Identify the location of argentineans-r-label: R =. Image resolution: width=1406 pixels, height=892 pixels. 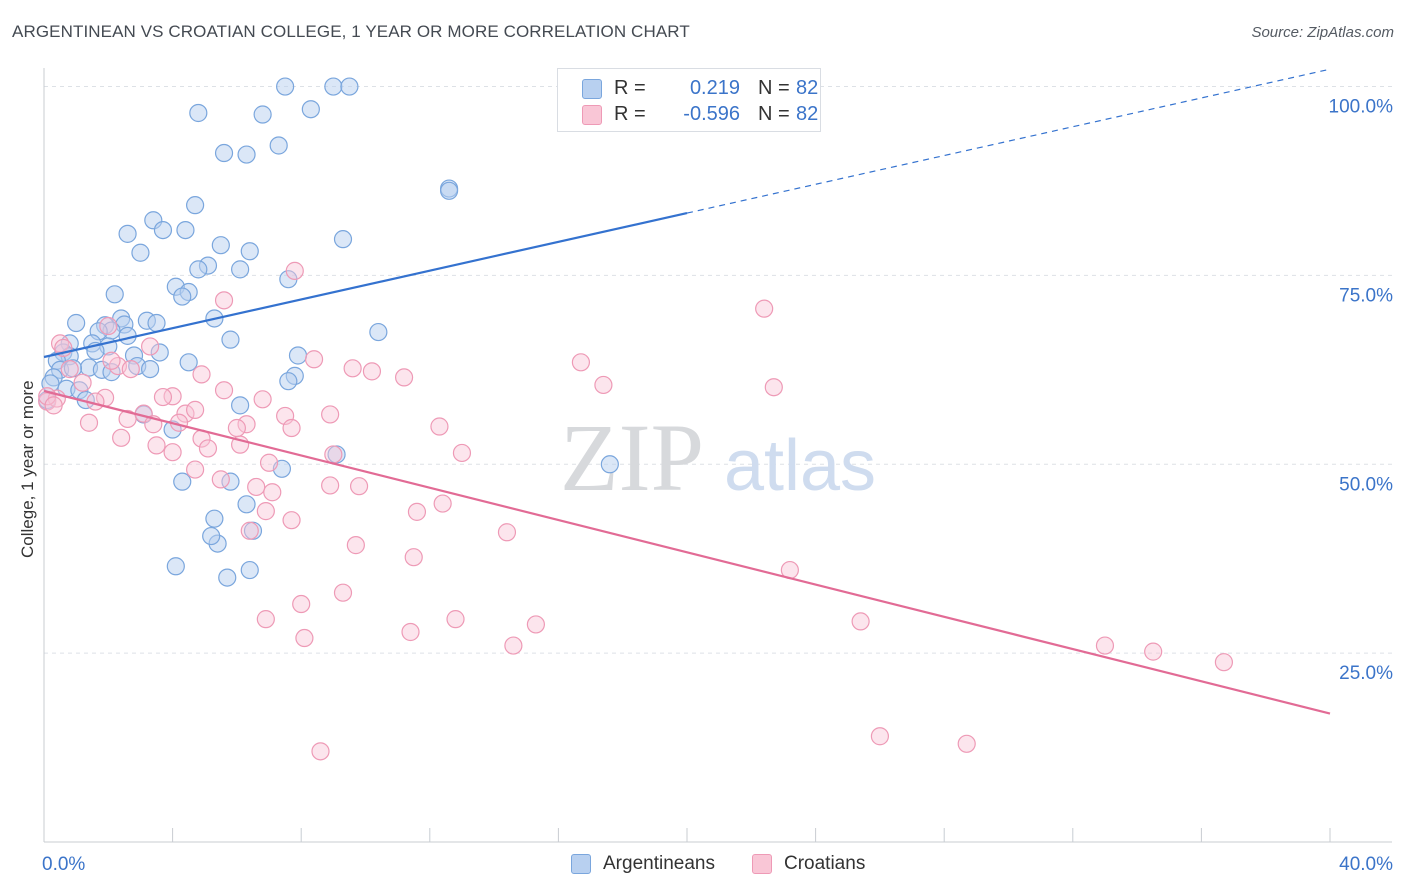
(630, 88).